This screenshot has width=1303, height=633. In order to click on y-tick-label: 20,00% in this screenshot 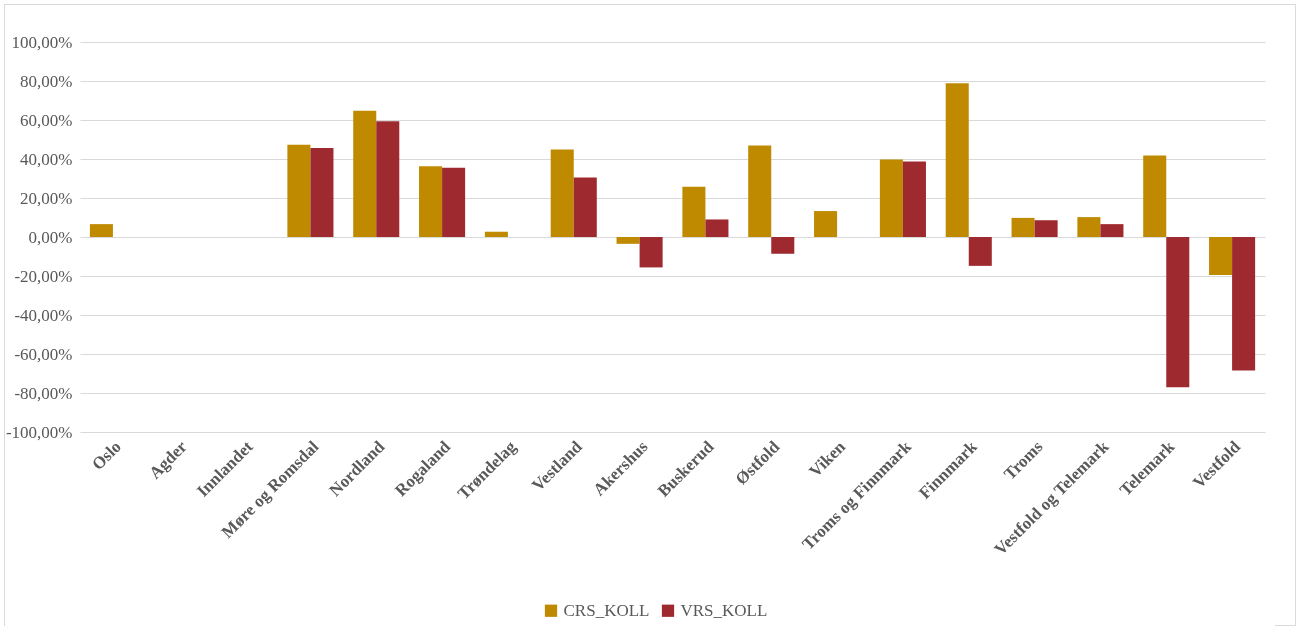, I will do `click(46, 198)`.